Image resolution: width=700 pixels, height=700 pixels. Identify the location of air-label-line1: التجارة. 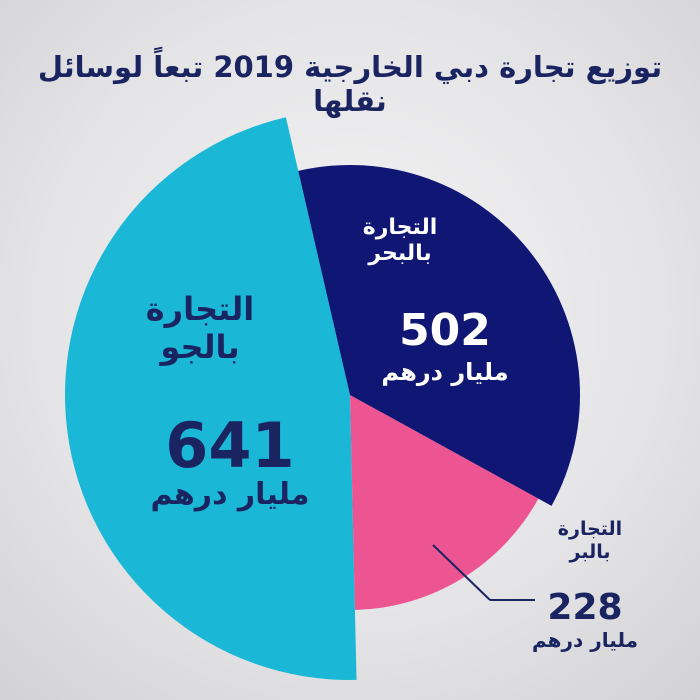
(200, 309).